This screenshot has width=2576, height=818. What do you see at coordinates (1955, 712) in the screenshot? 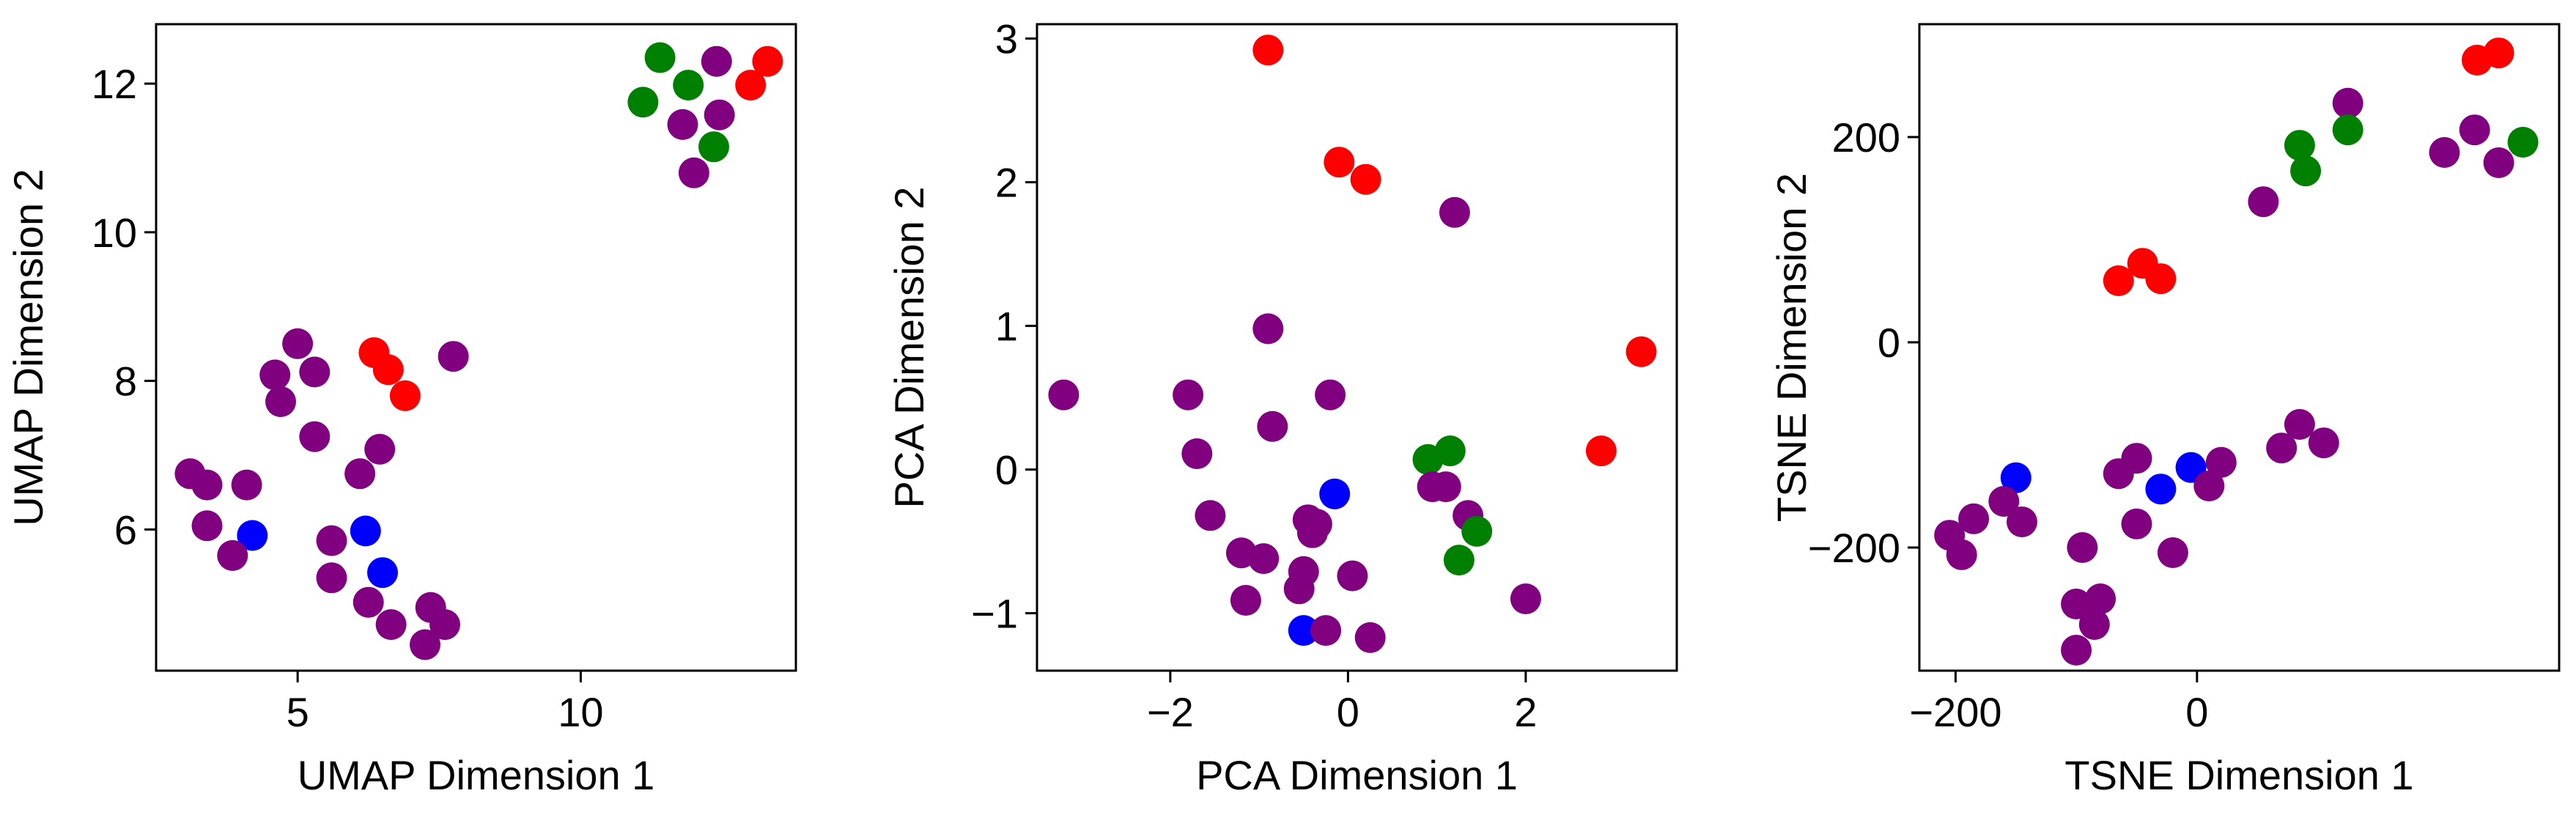
I see `tsne-x-tick-label: −200` at bounding box center [1955, 712].